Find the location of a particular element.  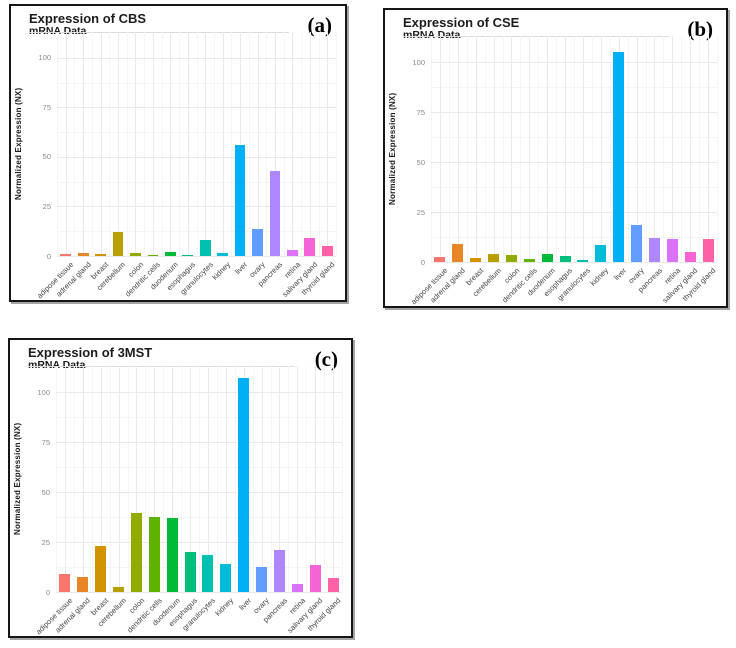

y-axis-title: Normalized Expression (NX) is located at coordinates (18, 144).